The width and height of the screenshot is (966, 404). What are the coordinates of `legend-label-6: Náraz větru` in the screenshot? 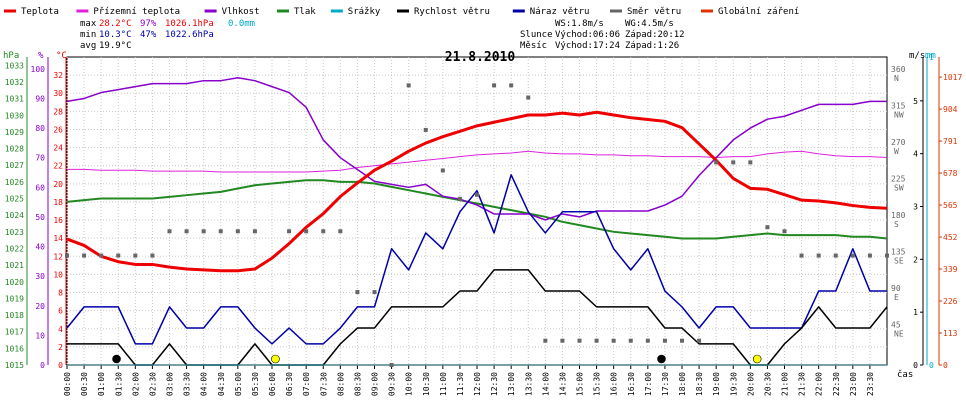 It's located at (560, 12).